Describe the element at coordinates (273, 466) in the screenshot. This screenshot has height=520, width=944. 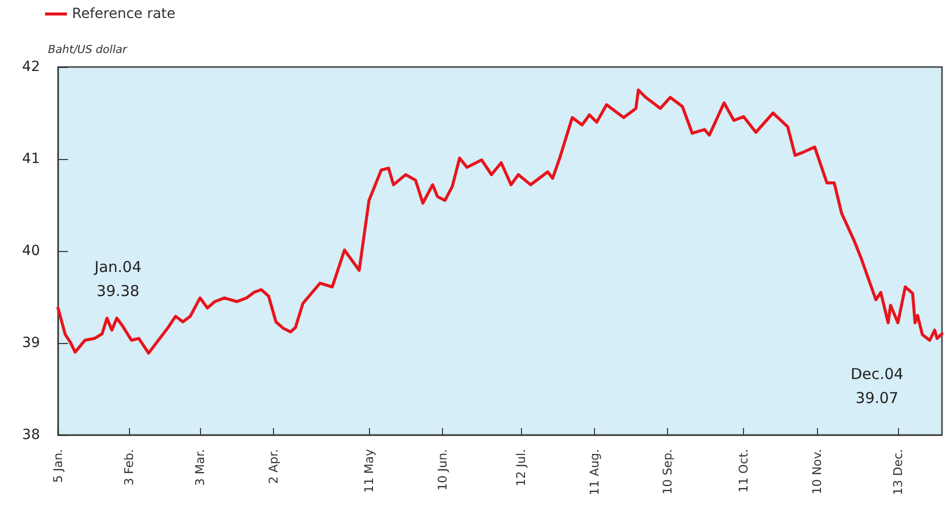
I see `x-tick-label: 2 Apr.` at that location.